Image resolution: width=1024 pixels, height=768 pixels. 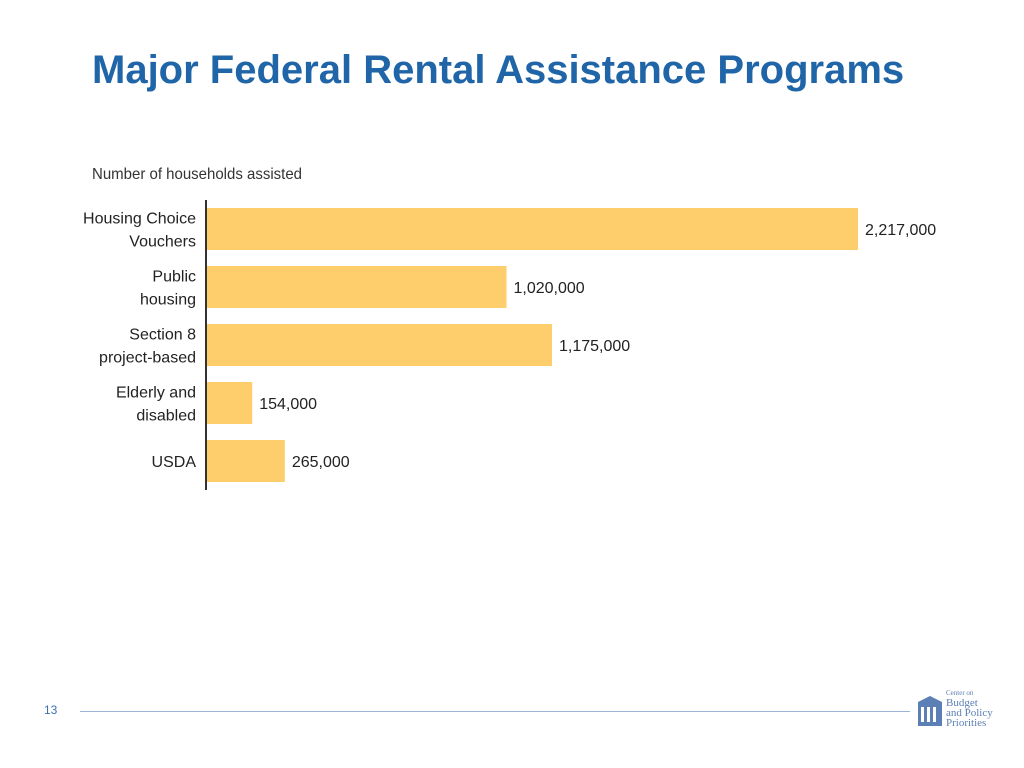 What do you see at coordinates (288, 404) in the screenshot?
I see `bar-value-label: 154,000` at bounding box center [288, 404].